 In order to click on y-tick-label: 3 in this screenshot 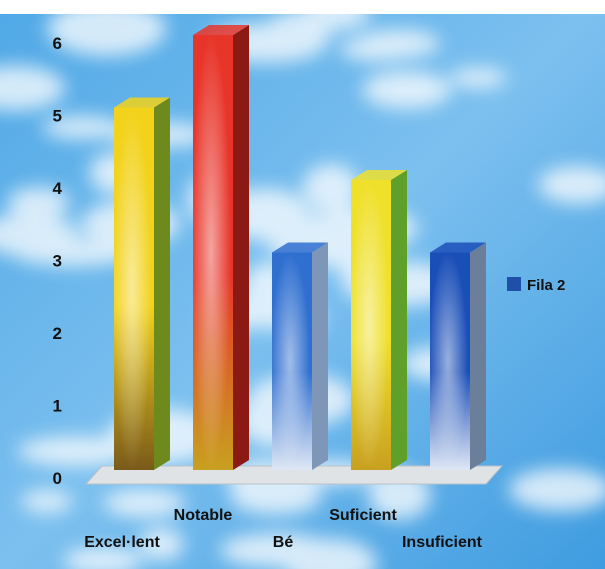, I will do `click(57, 261)`.